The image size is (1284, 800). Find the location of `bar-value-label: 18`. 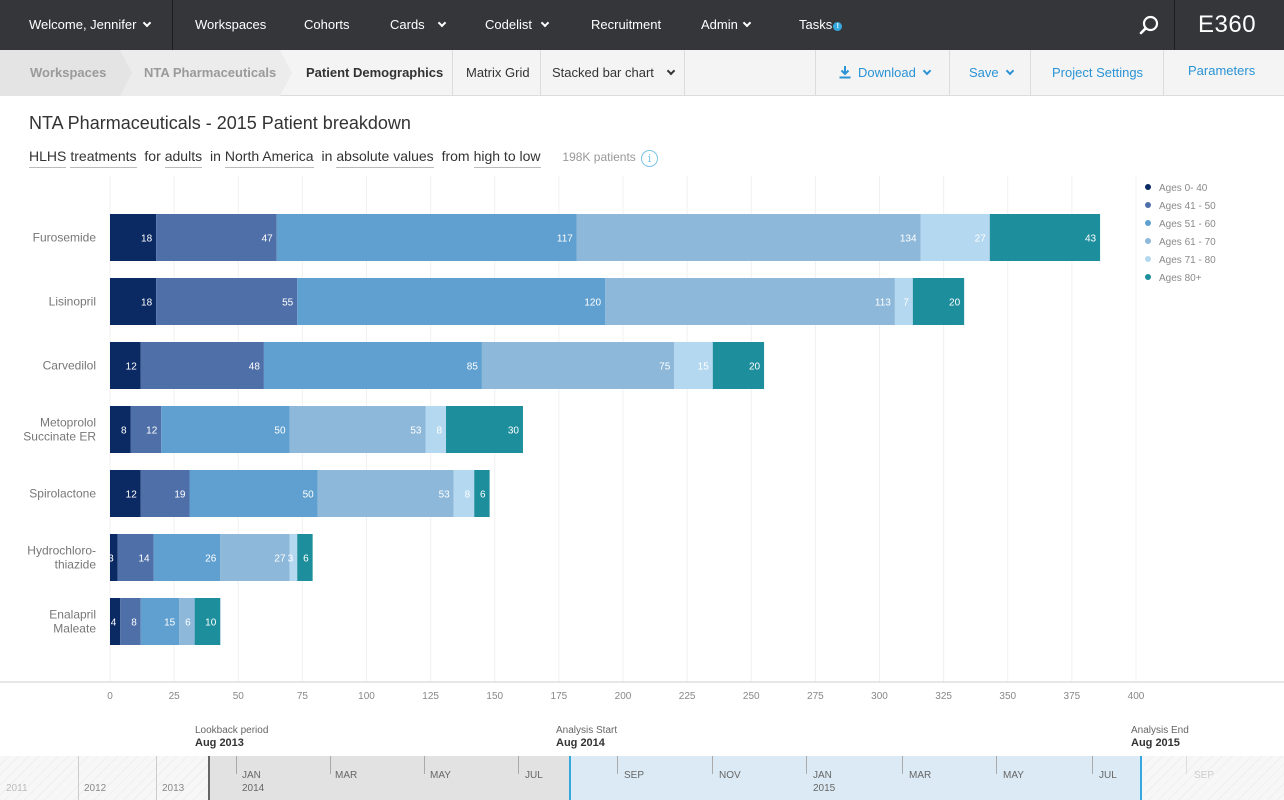

bar-value-label: 18 is located at coordinates (147, 239).